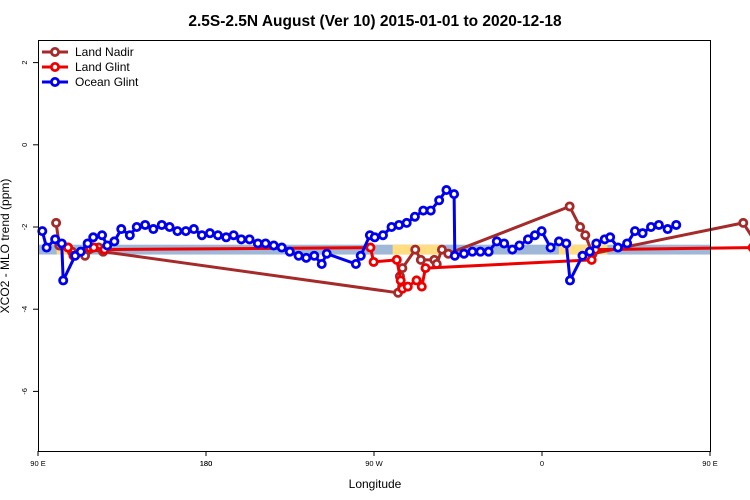  Describe the element at coordinates (374, 463) in the screenshot. I see `x-tick-label: 90 W` at that location.